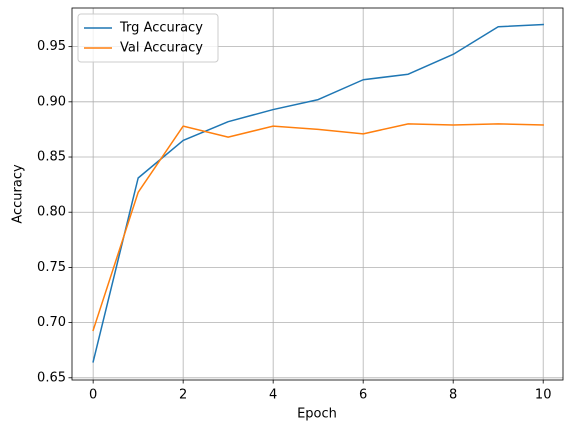  Describe the element at coordinates (18, 194) in the screenshot. I see `y-axis-label: Accuracy` at that location.